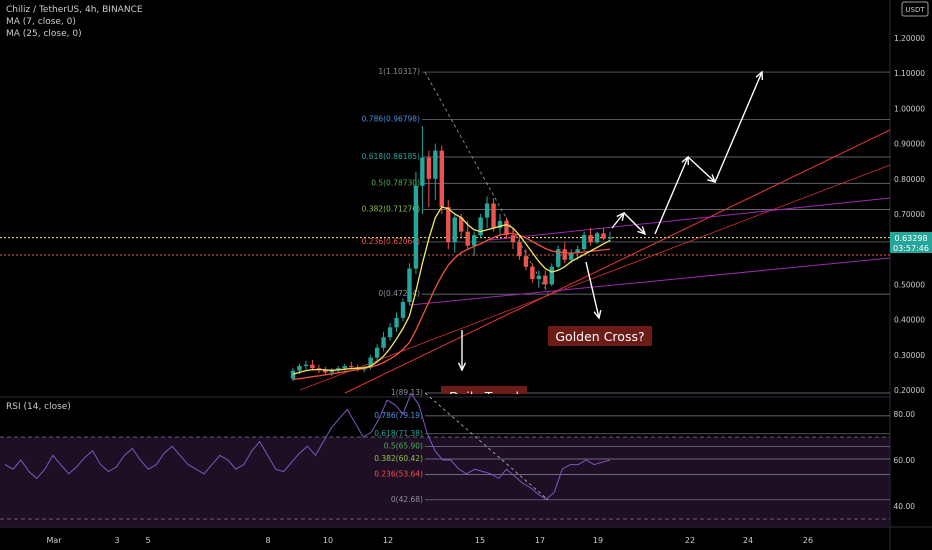 The width and height of the screenshot is (932, 550). I want to click on fib-level-label: 0(0.47244), so click(399, 293).